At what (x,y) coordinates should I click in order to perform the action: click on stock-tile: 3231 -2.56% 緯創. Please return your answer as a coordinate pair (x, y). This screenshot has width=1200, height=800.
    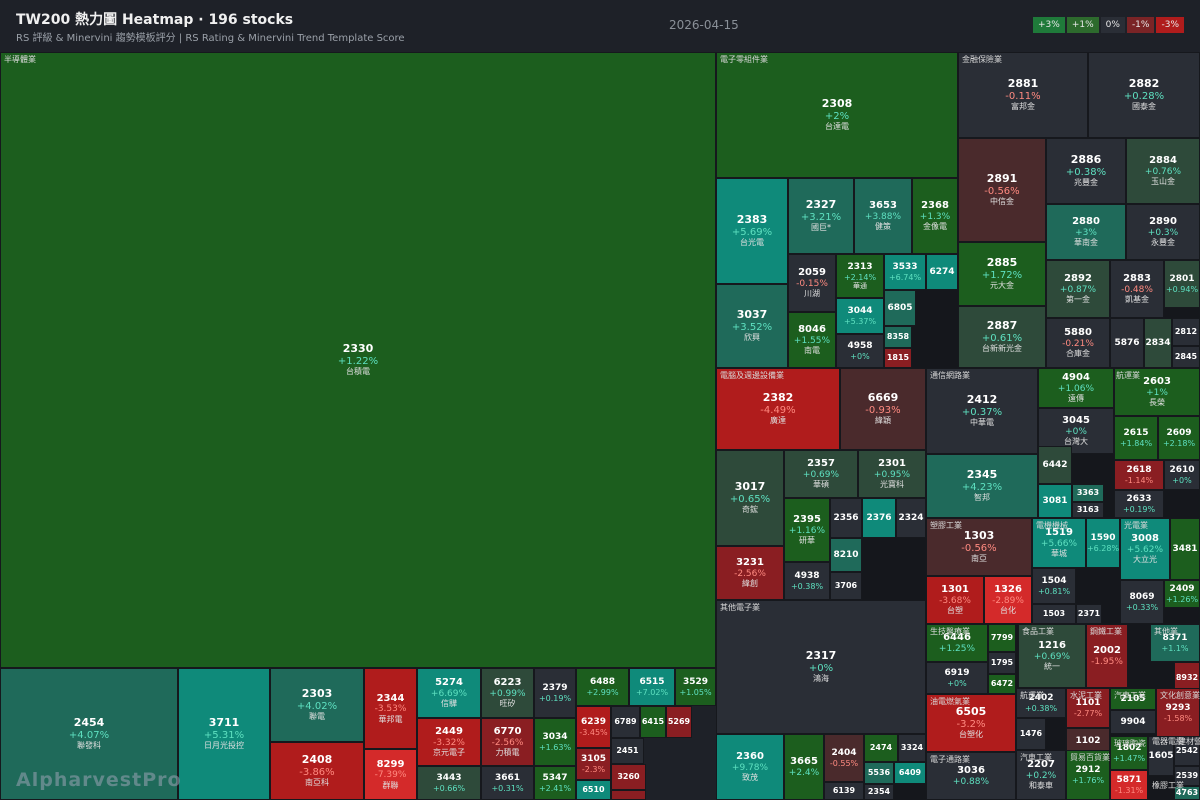
    Looking at the image, I should click on (750, 573).